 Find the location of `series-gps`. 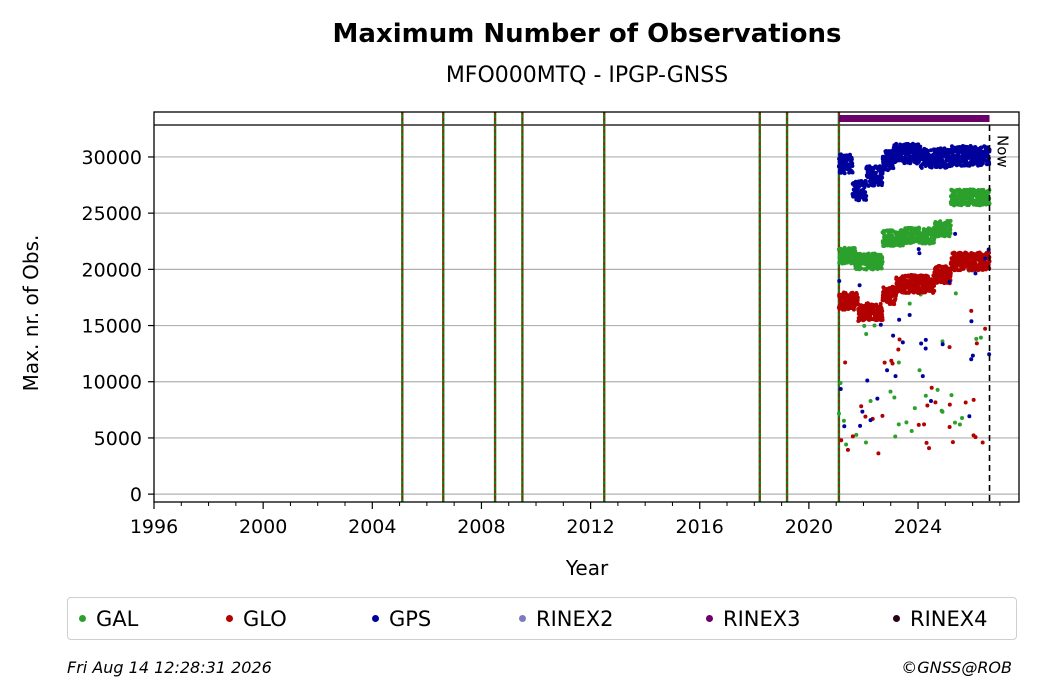

series-gps is located at coordinates (914, 285).